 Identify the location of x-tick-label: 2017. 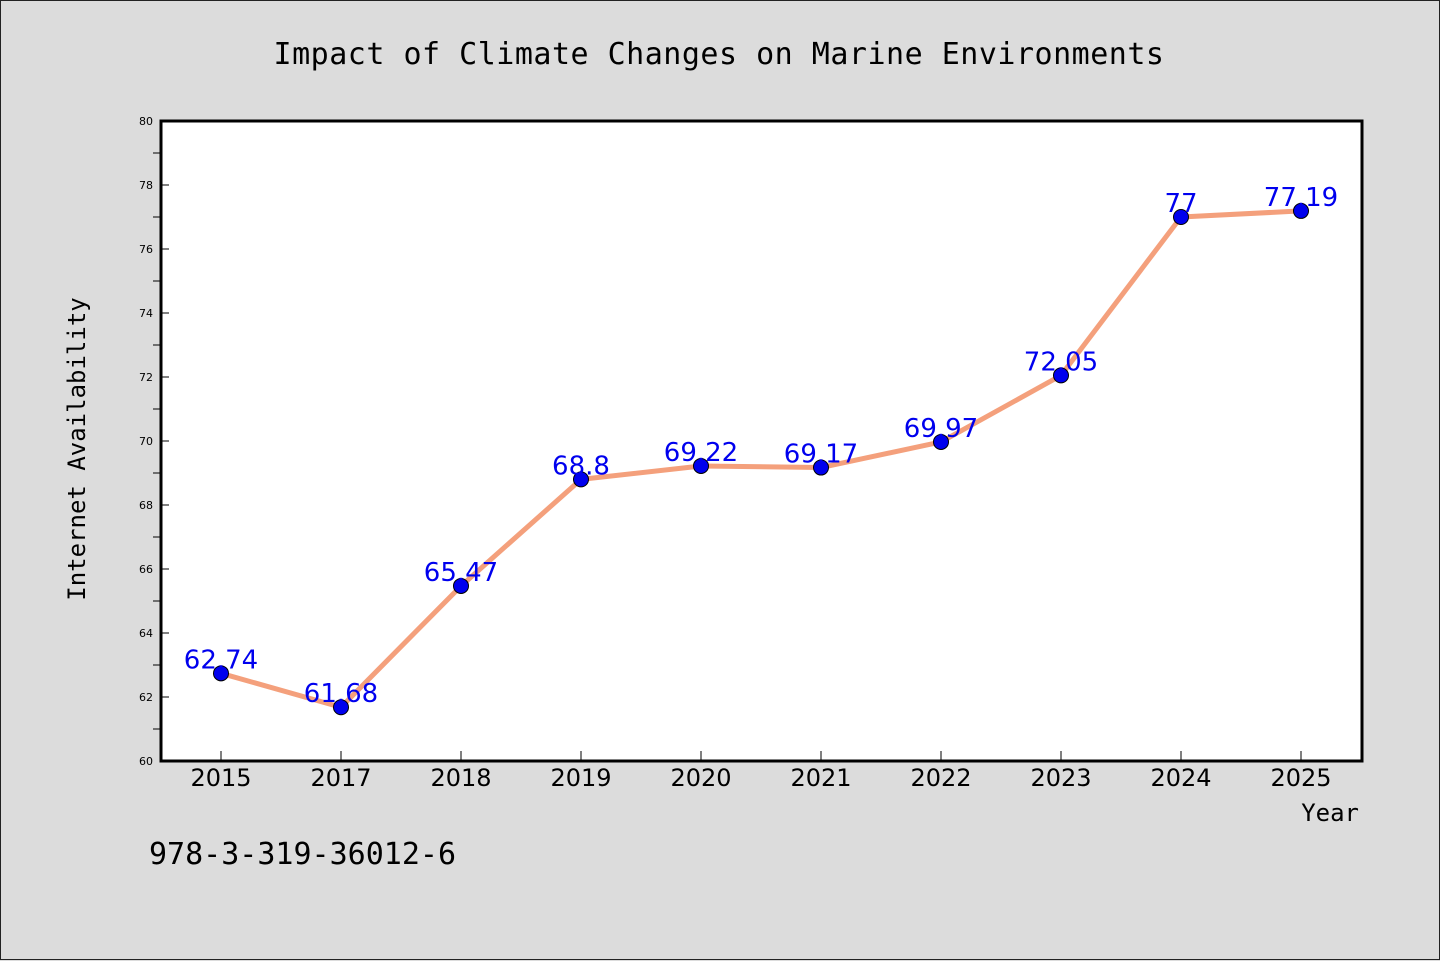
(340, 778).